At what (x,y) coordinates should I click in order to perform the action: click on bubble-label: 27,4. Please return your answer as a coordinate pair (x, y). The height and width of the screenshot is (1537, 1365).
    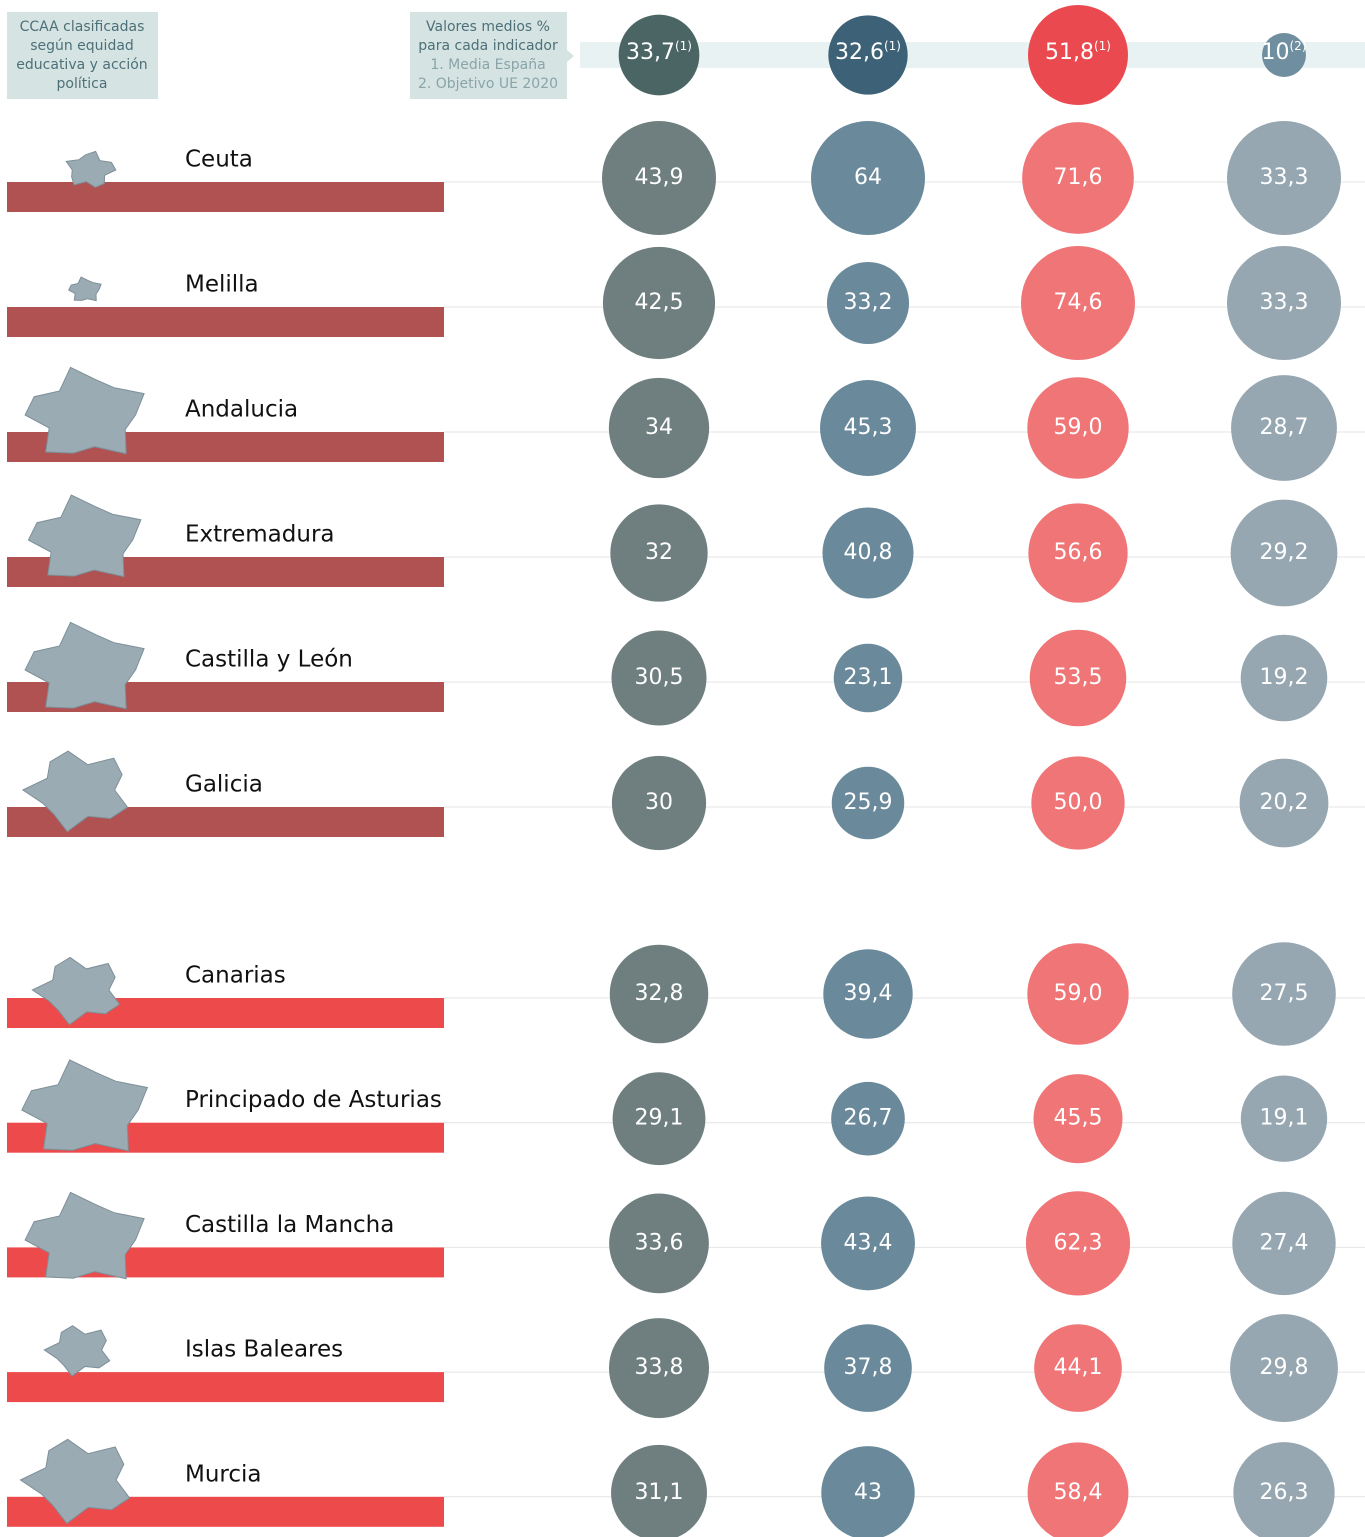
    Looking at the image, I should click on (1284, 1242).